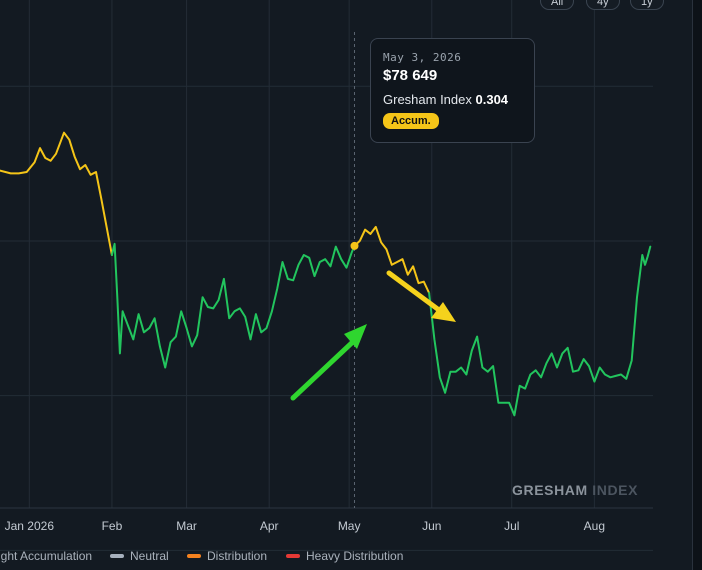 This screenshot has height=570, width=702. Describe the element at coordinates (647, 5) in the screenshot. I see `range-1y-button: 1y` at that location.